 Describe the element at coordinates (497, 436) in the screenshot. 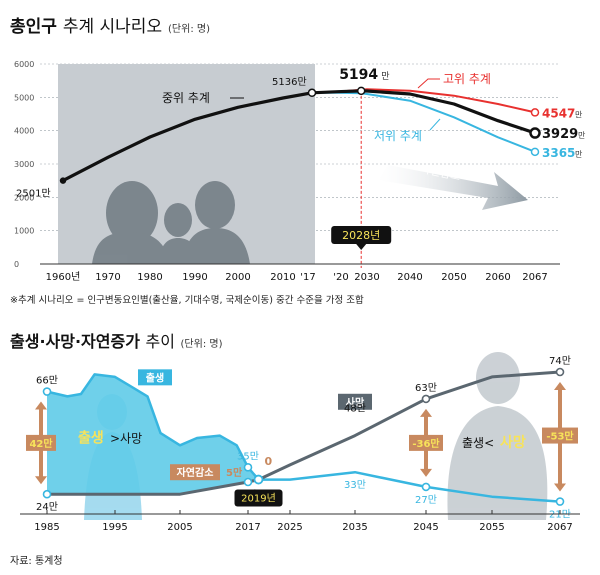

I see `elderly-silhouette` at that location.